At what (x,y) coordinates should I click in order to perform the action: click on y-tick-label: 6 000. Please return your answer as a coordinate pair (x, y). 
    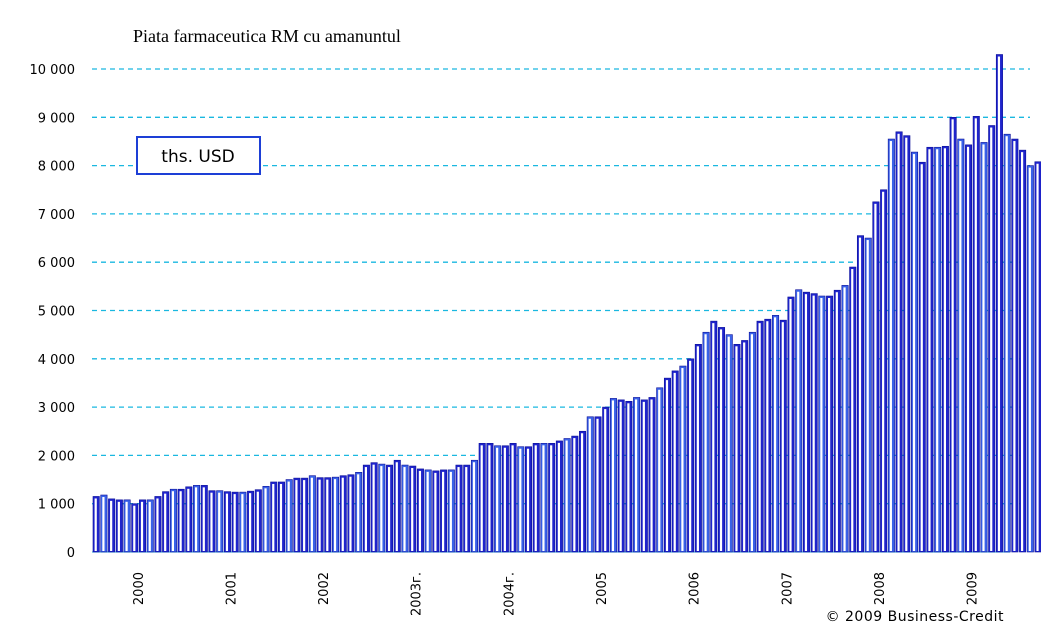
    Looking at the image, I should click on (56, 263).